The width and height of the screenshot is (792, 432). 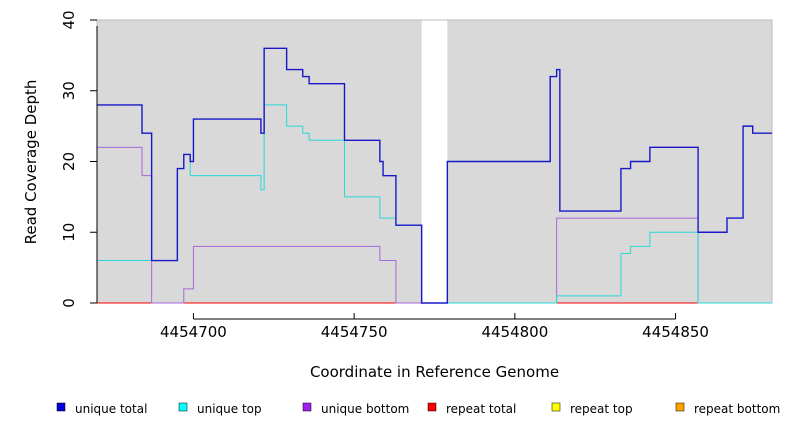 I want to click on y-tick-label: 0, so click(x=69, y=303).